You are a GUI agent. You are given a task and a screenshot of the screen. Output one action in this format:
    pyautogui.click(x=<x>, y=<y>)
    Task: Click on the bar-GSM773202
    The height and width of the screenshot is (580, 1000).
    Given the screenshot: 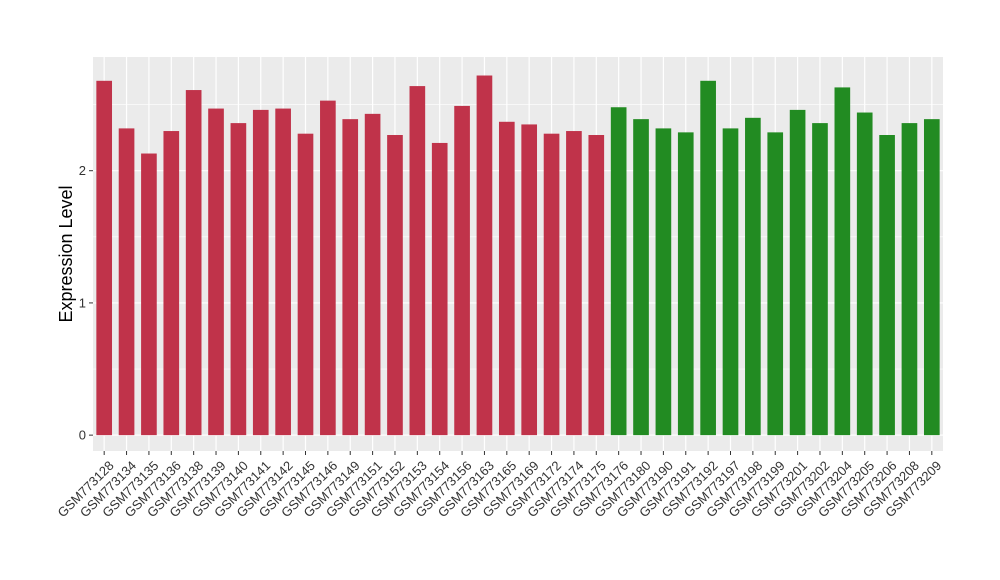 What is the action you would take?
    pyautogui.click(x=820, y=279)
    